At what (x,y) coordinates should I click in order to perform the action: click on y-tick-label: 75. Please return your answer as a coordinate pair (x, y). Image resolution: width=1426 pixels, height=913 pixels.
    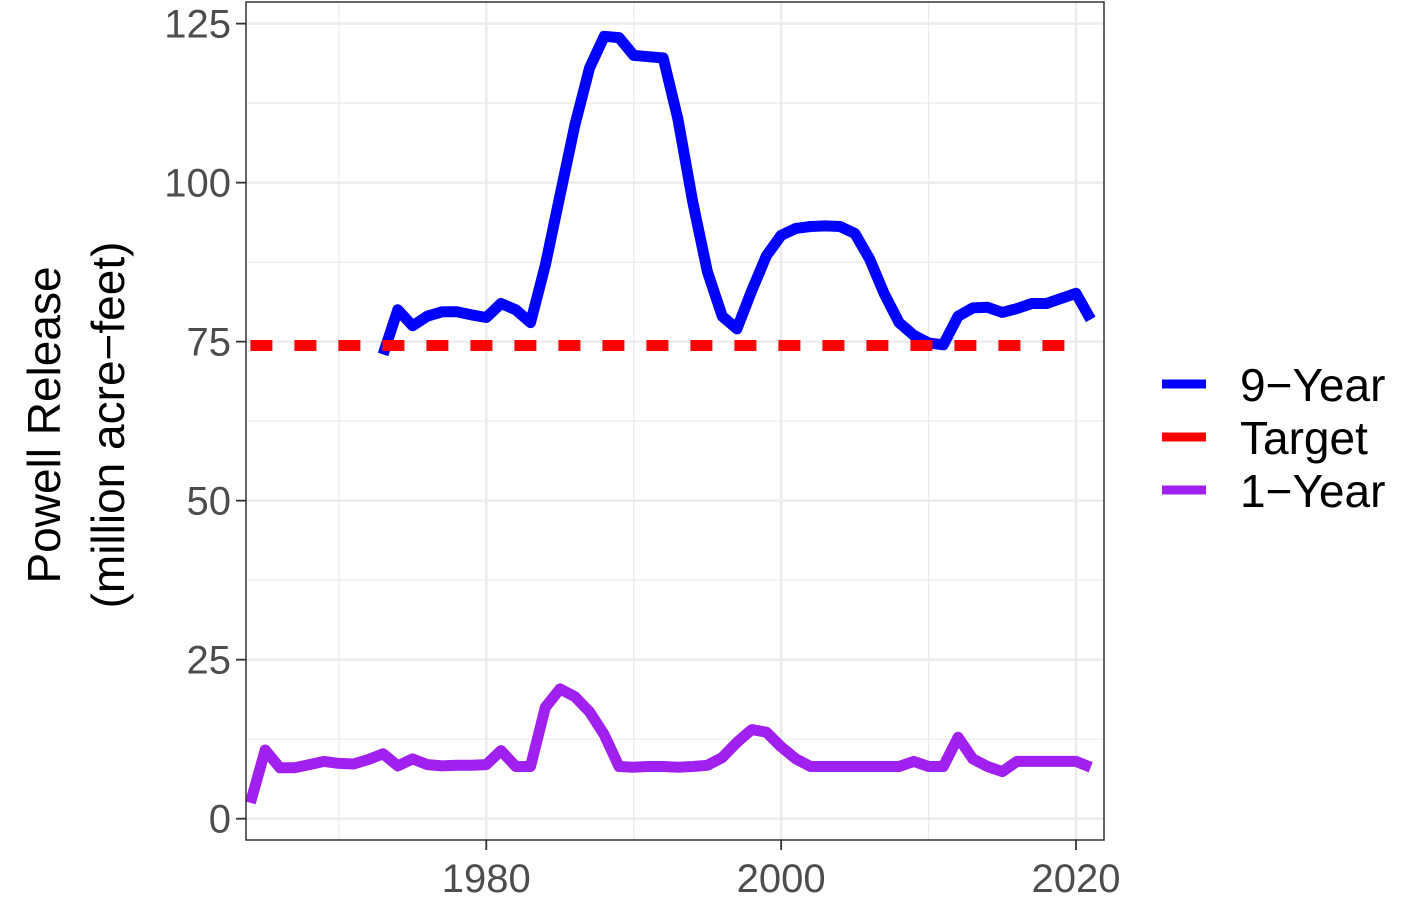
    Looking at the image, I should click on (209, 343).